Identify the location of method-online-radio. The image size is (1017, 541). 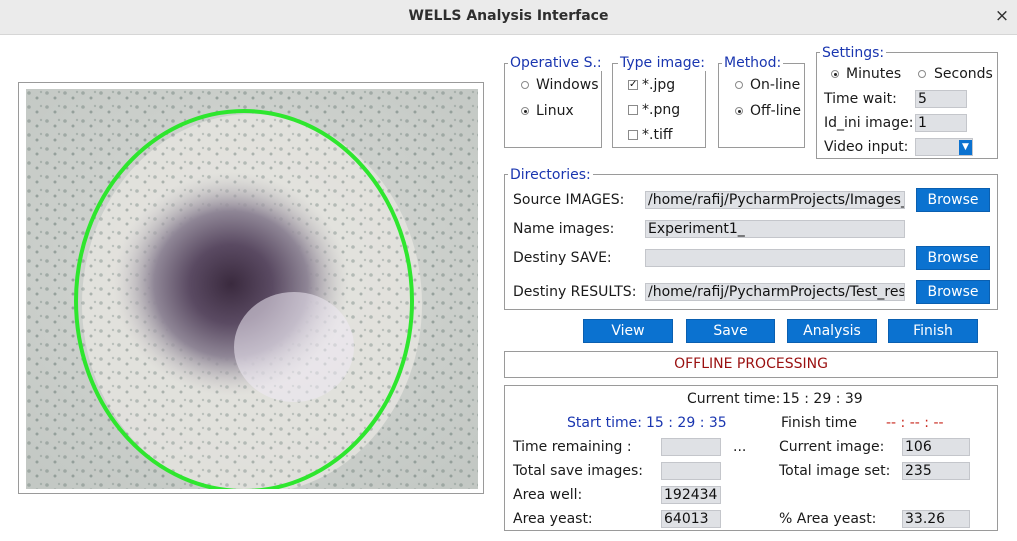
(739, 85).